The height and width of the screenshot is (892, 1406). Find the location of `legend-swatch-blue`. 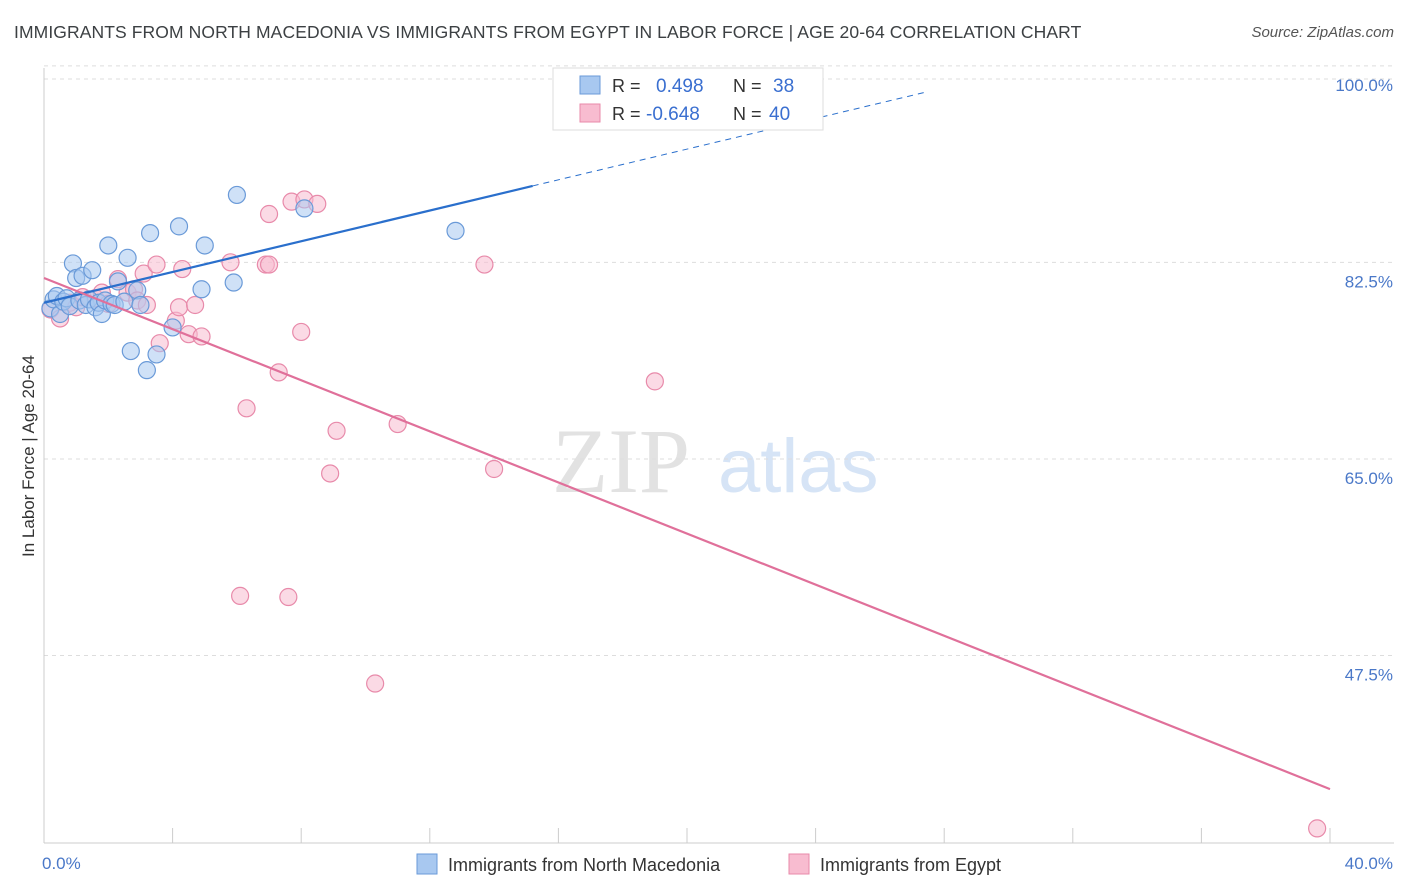

legend-swatch-blue is located at coordinates (590, 85).